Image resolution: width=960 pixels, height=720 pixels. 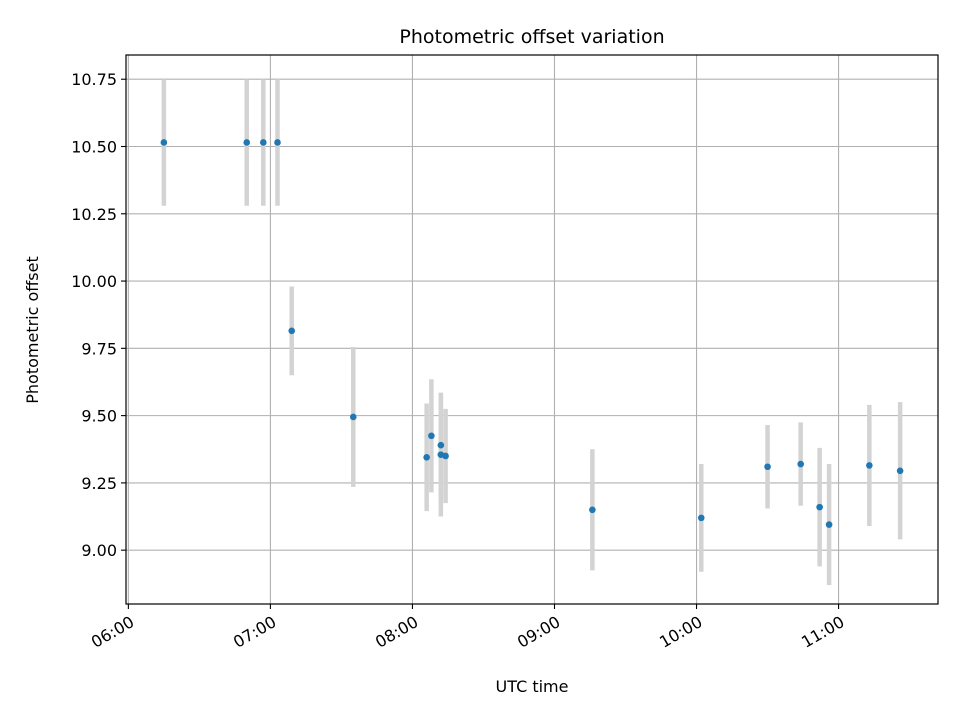 What do you see at coordinates (532, 686) in the screenshot?
I see `x-axis-label: UTC time` at bounding box center [532, 686].